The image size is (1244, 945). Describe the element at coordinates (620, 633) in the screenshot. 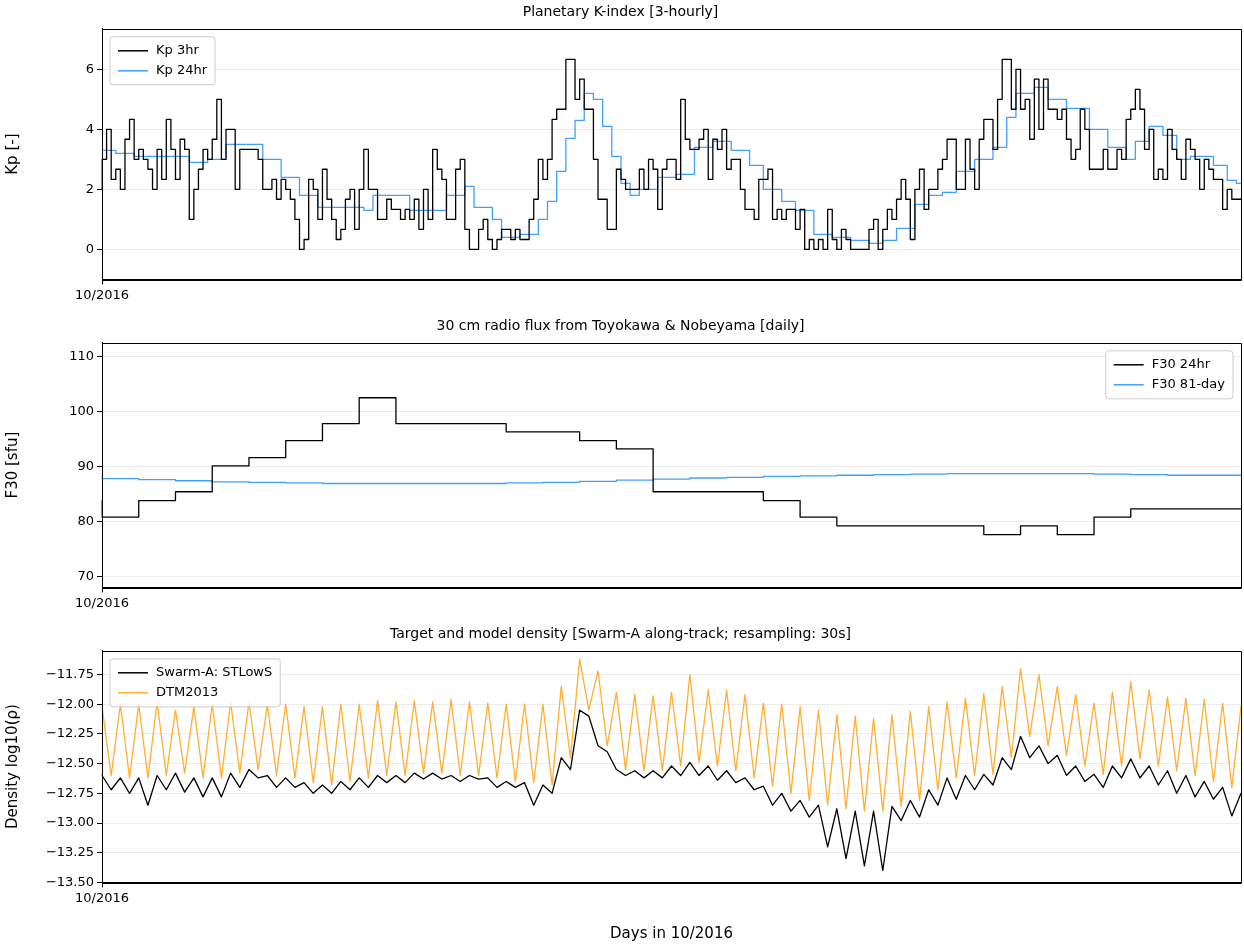

I see `chart-title: Target and model density [Swarm-A along-track; resampling: 30s]` at that location.